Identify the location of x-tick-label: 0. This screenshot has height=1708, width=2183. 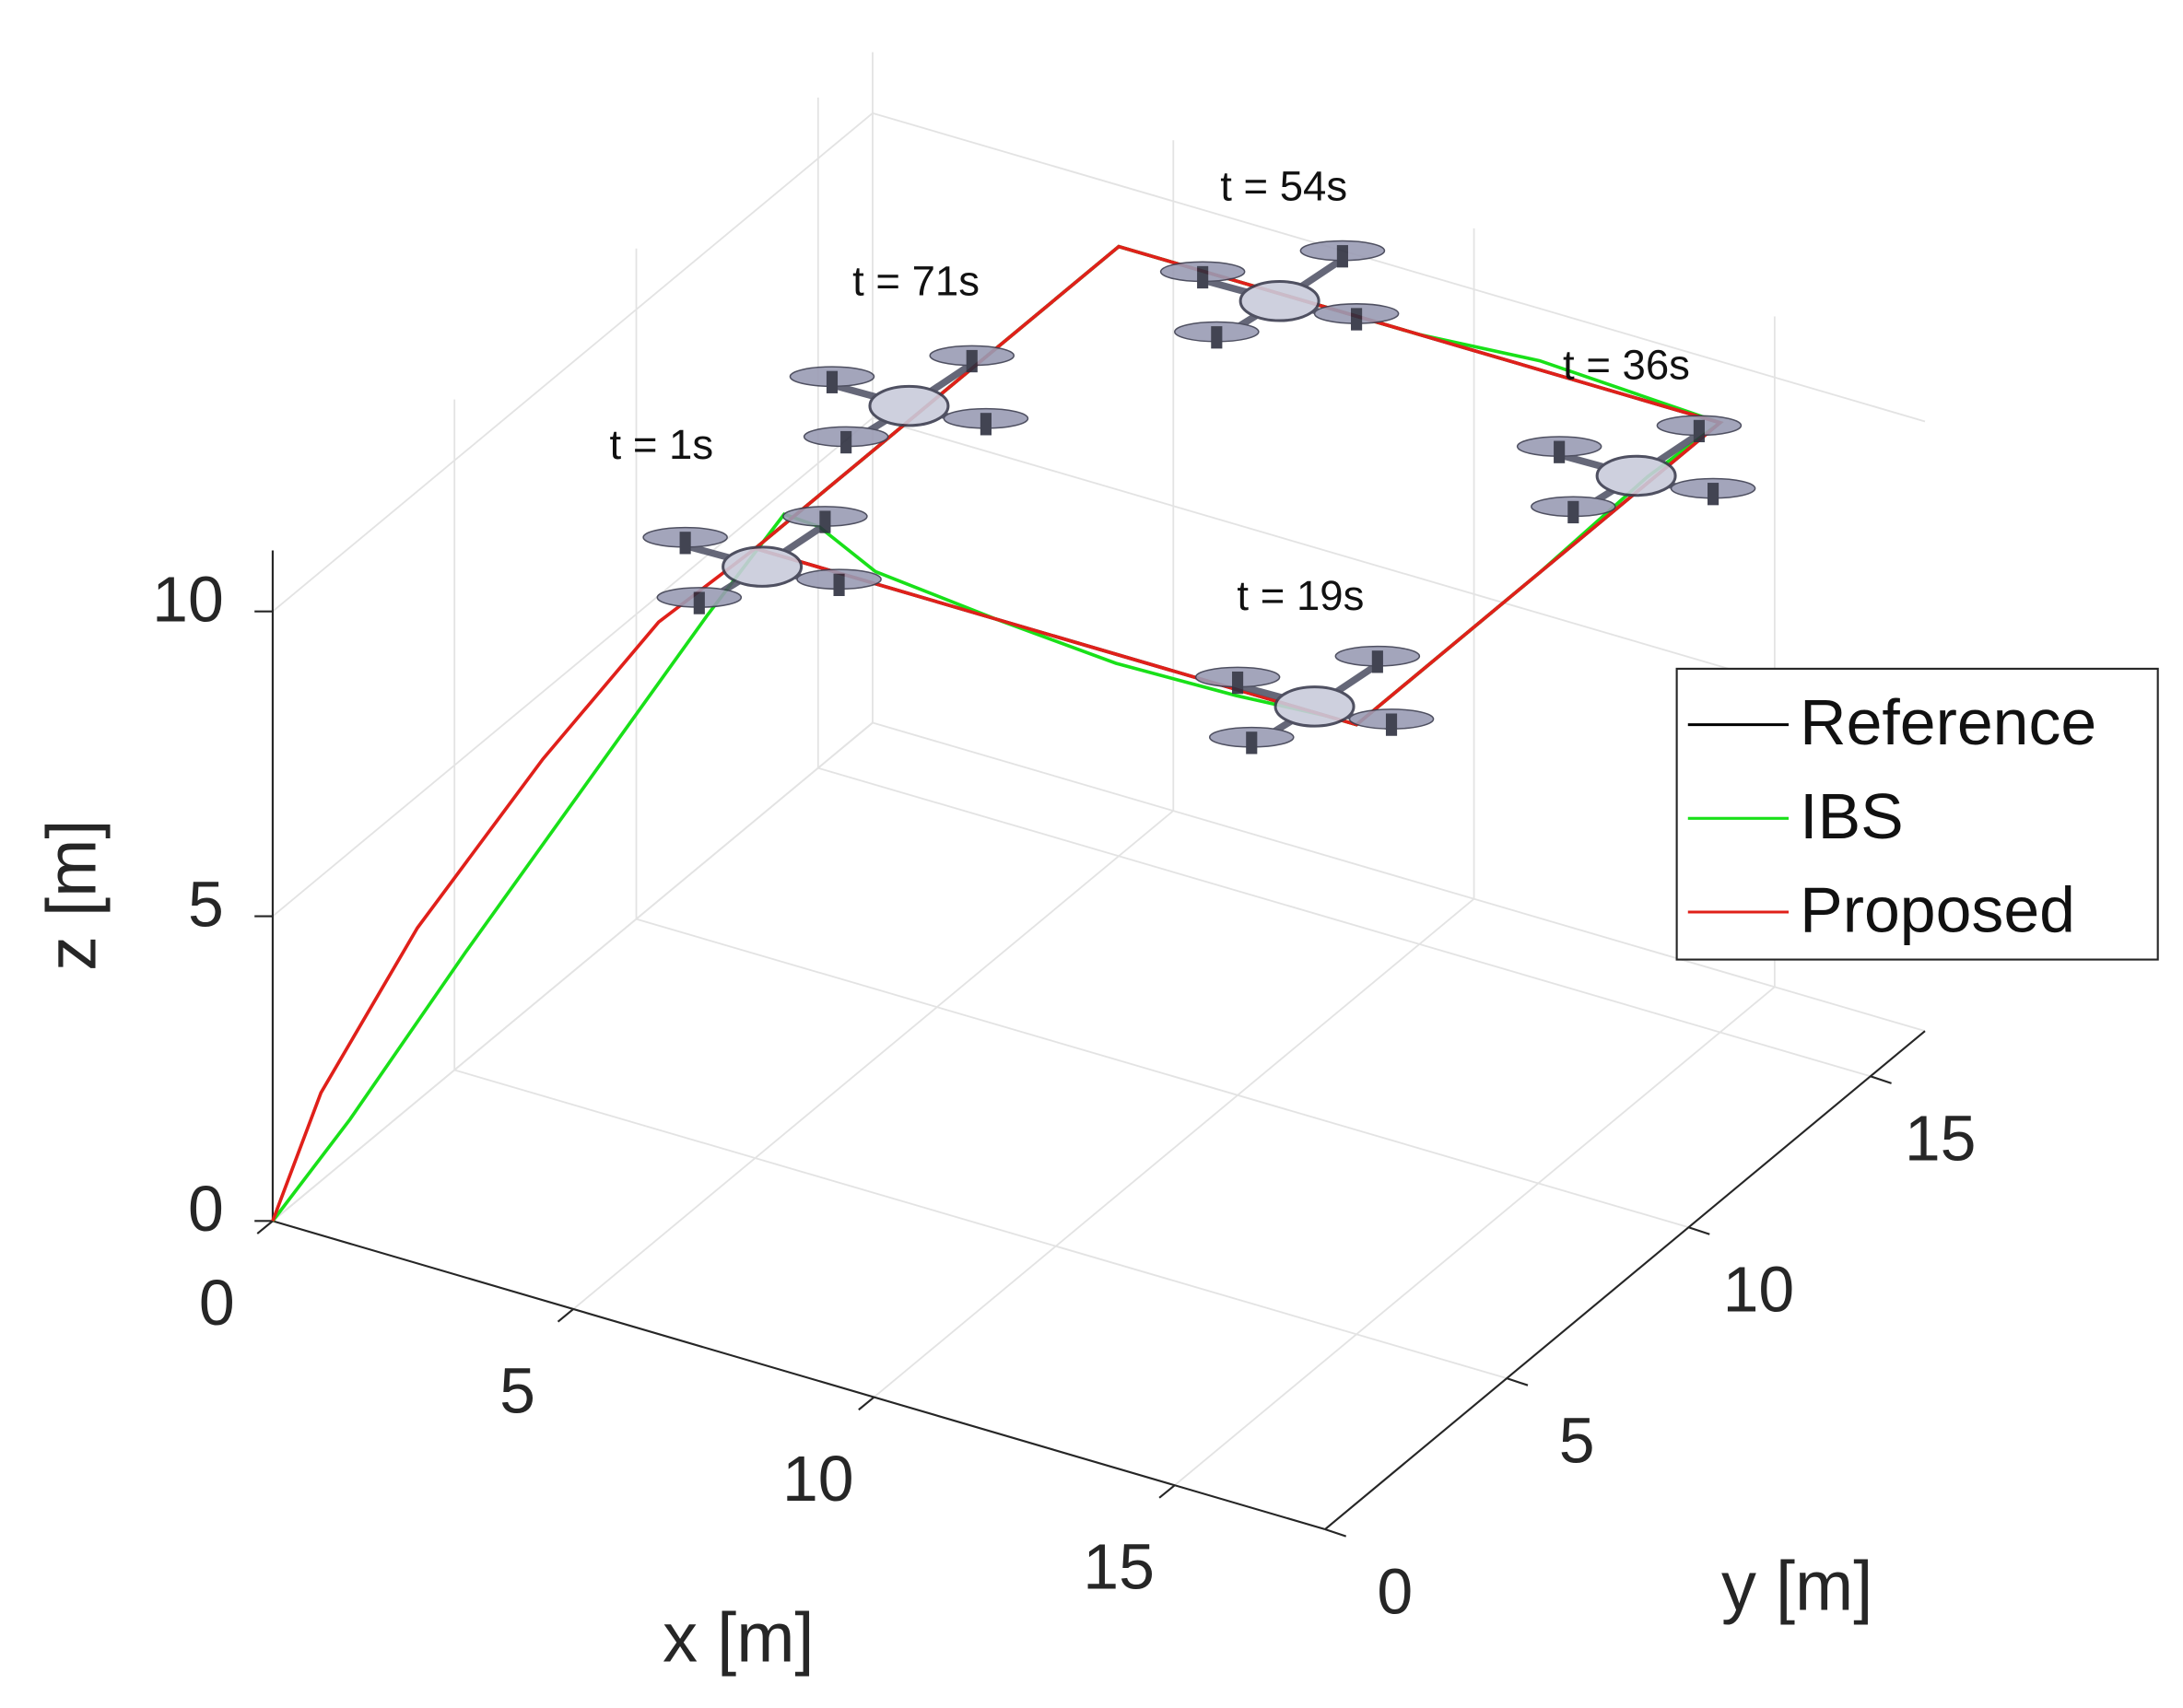
(217, 1303).